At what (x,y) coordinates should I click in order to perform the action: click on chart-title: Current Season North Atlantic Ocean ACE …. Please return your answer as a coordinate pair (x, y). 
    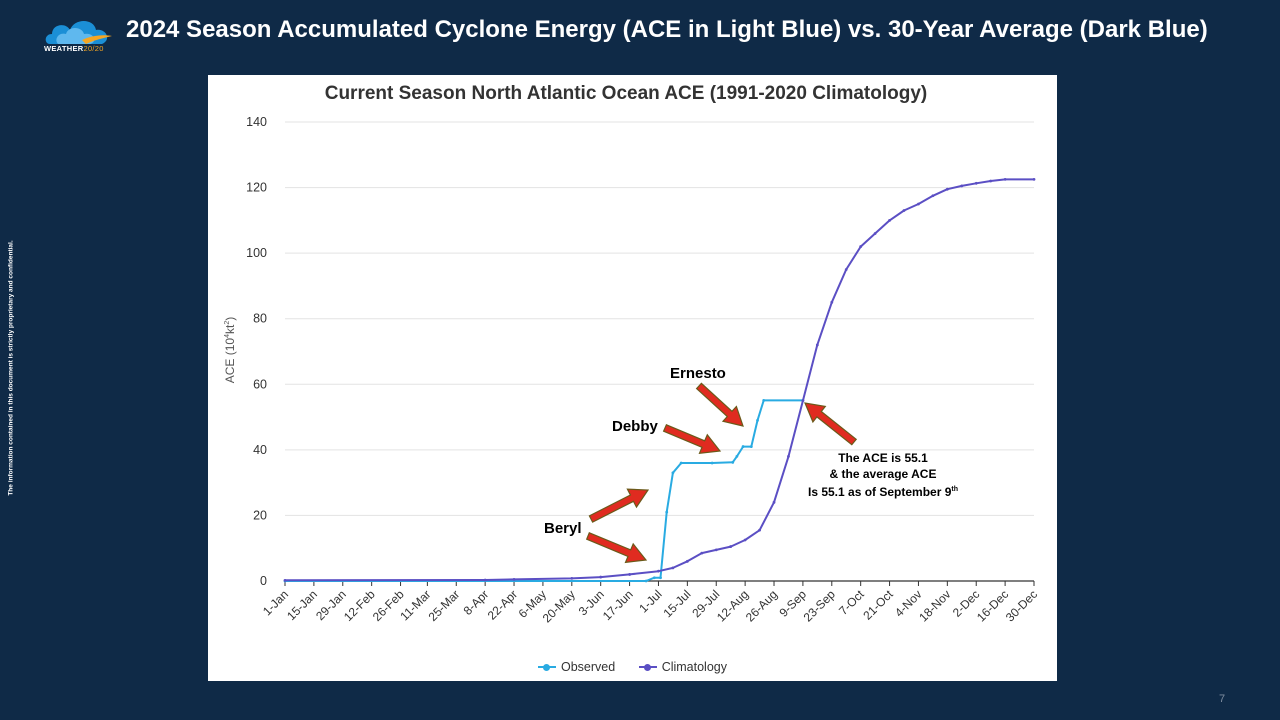
    Looking at the image, I should click on (626, 93).